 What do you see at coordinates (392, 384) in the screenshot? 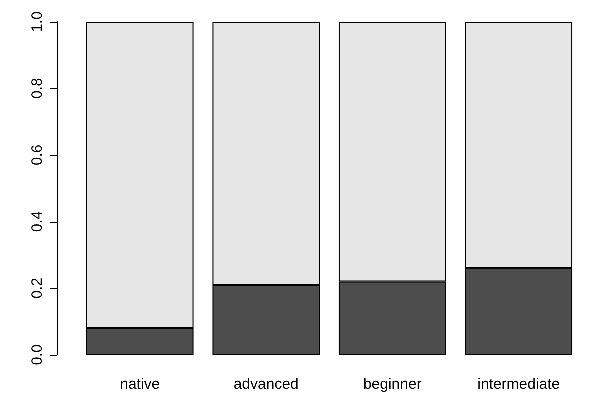
I see `x-tick-label: beginner` at bounding box center [392, 384].